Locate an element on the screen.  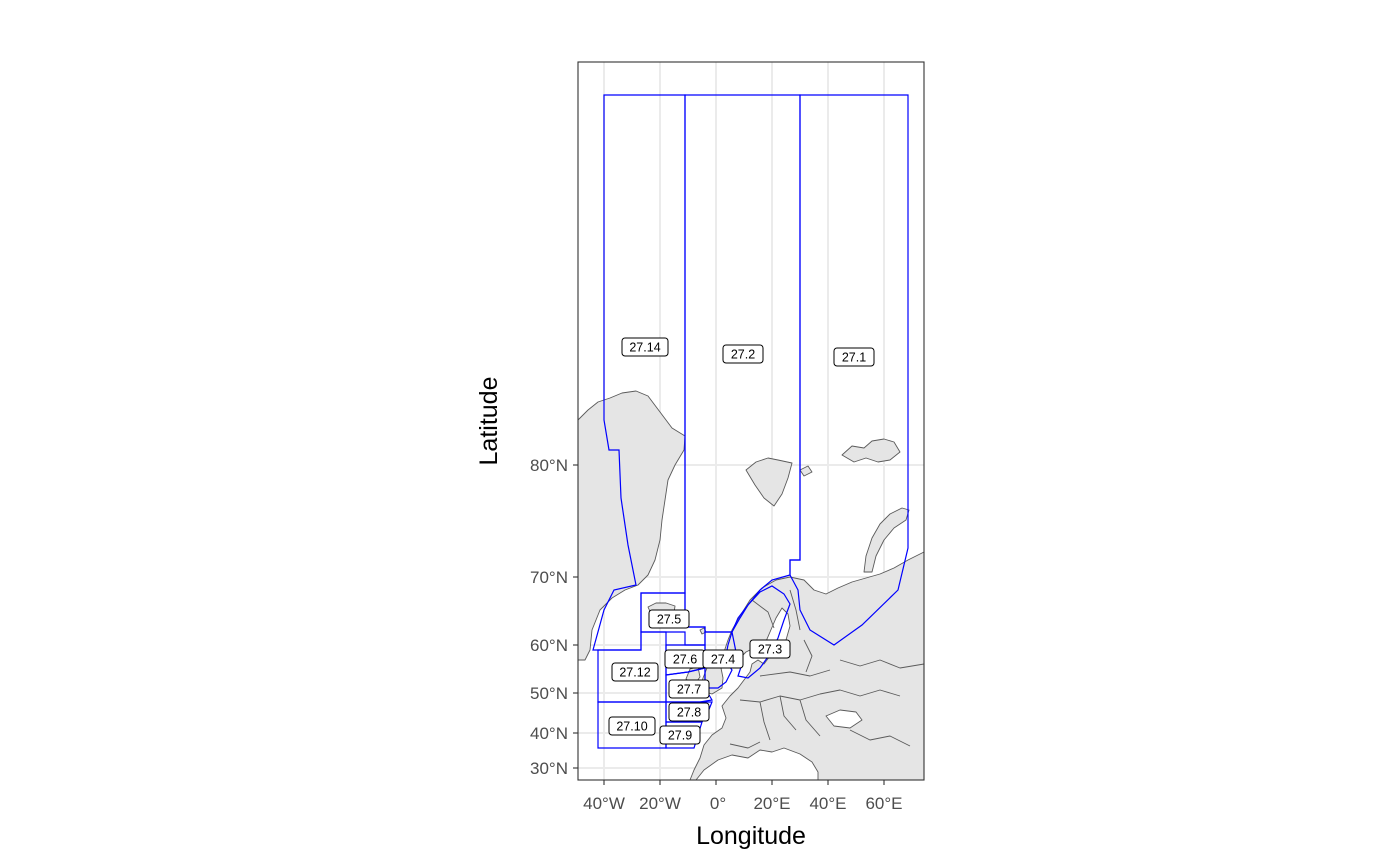
area-label-27-2: 27.2 is located at coordinates (743, 354).